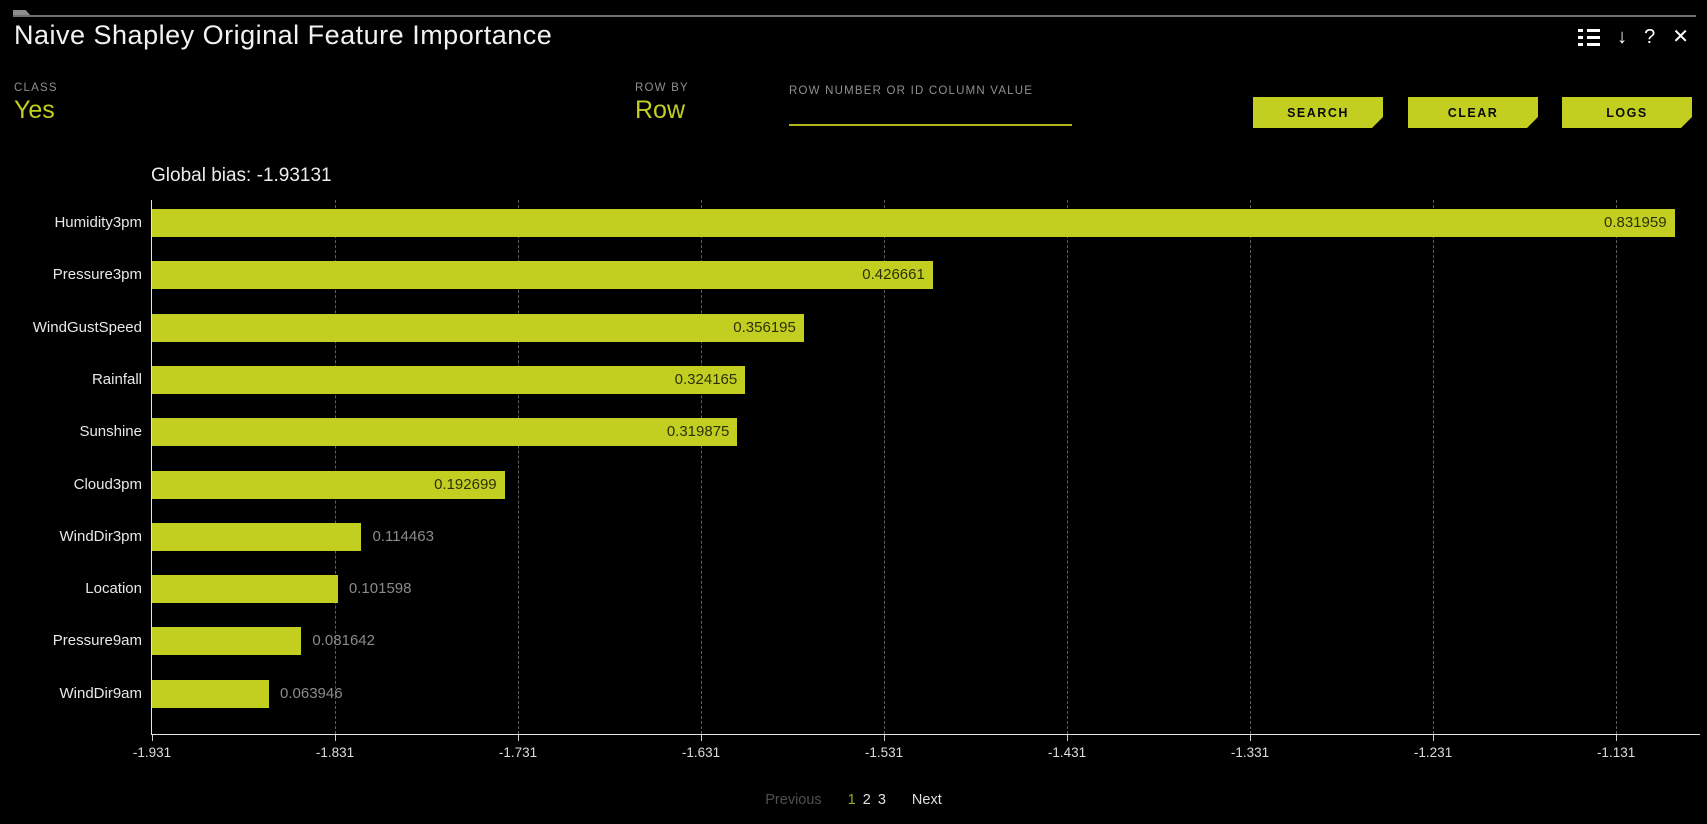  I want to click on bar-row: Humidity3pm 0.831959, so click(877, 223).